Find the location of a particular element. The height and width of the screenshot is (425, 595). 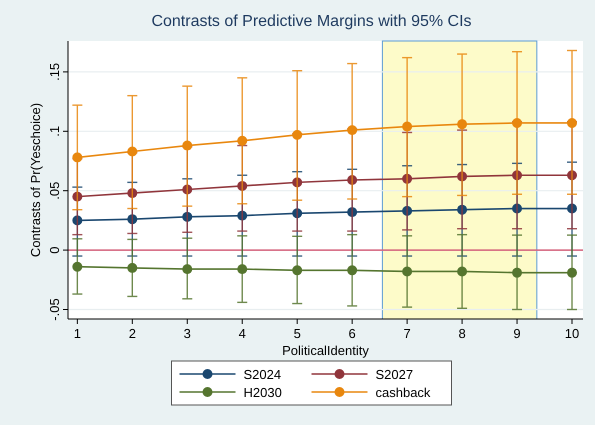

y-axis-title: Contrasts of Pr(Yeschoice) is located at coordinates (35, 180).